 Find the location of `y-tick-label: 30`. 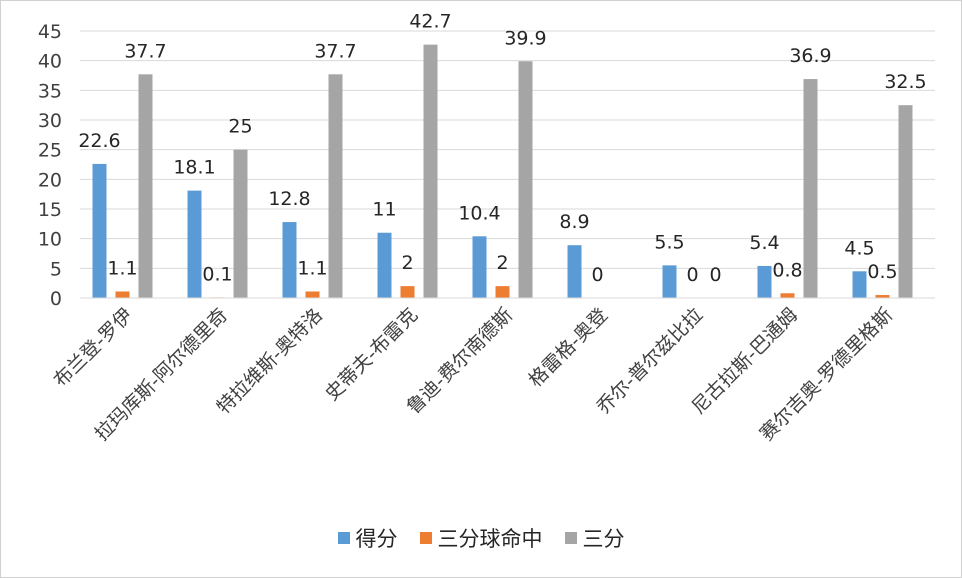

y-tick-label: 30 is located at coordinates (50, 121).